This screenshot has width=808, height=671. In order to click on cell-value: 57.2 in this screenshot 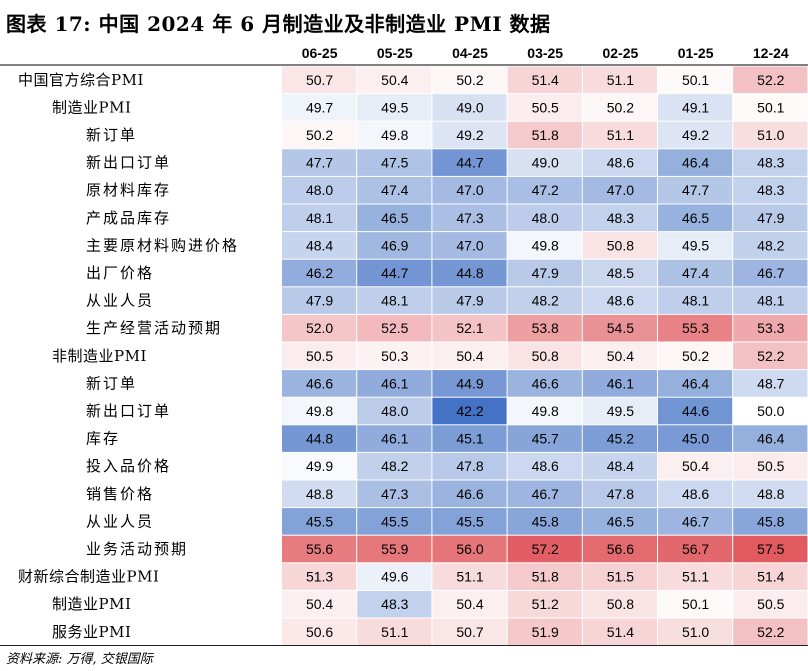, I will do `click(545, 549)`.